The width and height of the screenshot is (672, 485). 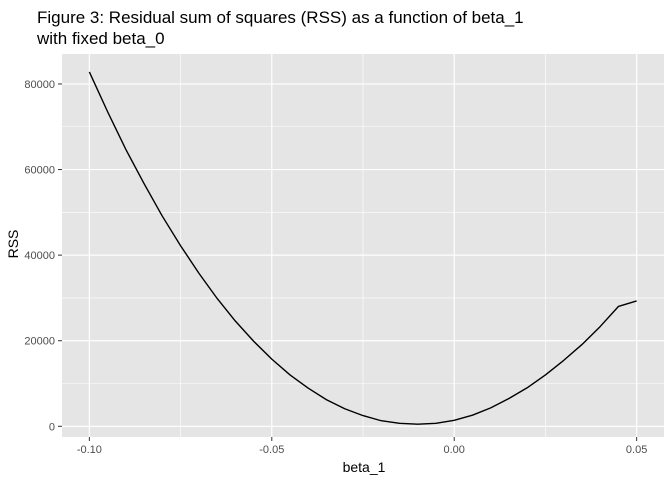 What do you see at coordinates (271, 450) in the screenshot?
I see `x-tick-label: -0.05` at bounding box center [271, 450].